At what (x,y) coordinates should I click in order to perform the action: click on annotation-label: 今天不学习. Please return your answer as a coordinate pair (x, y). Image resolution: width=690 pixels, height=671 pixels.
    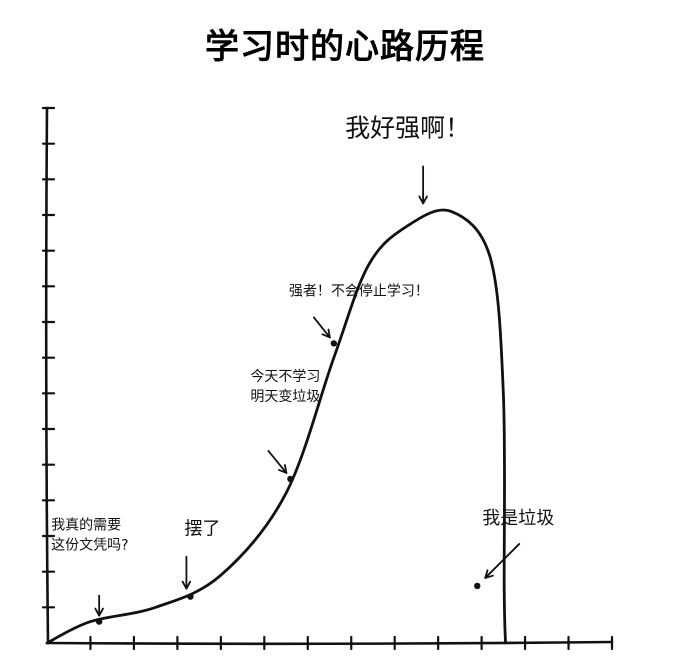
    Looking at the image, I should click on (285, 377).